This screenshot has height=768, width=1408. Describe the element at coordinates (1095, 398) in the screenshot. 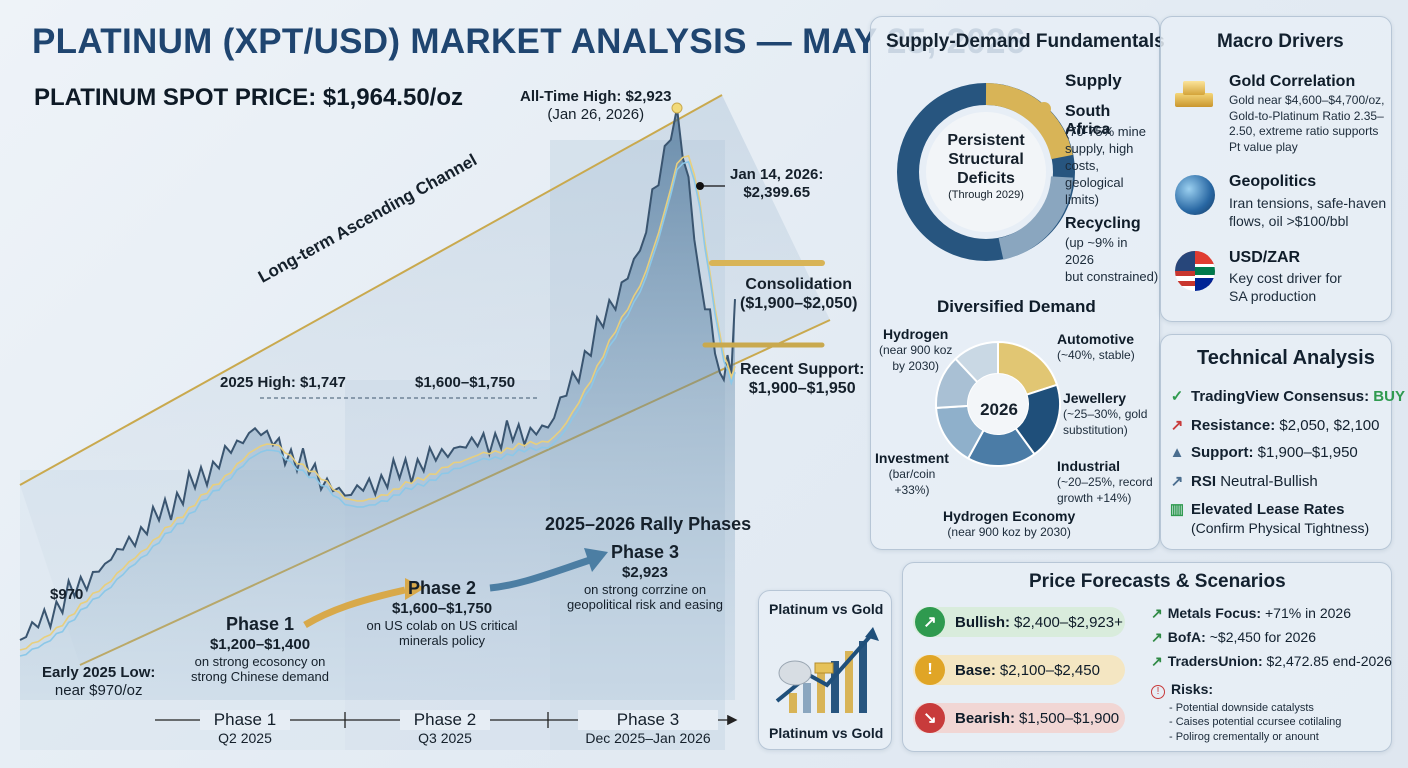

I see `demand-jewellery-label: Jewellery` at that location.